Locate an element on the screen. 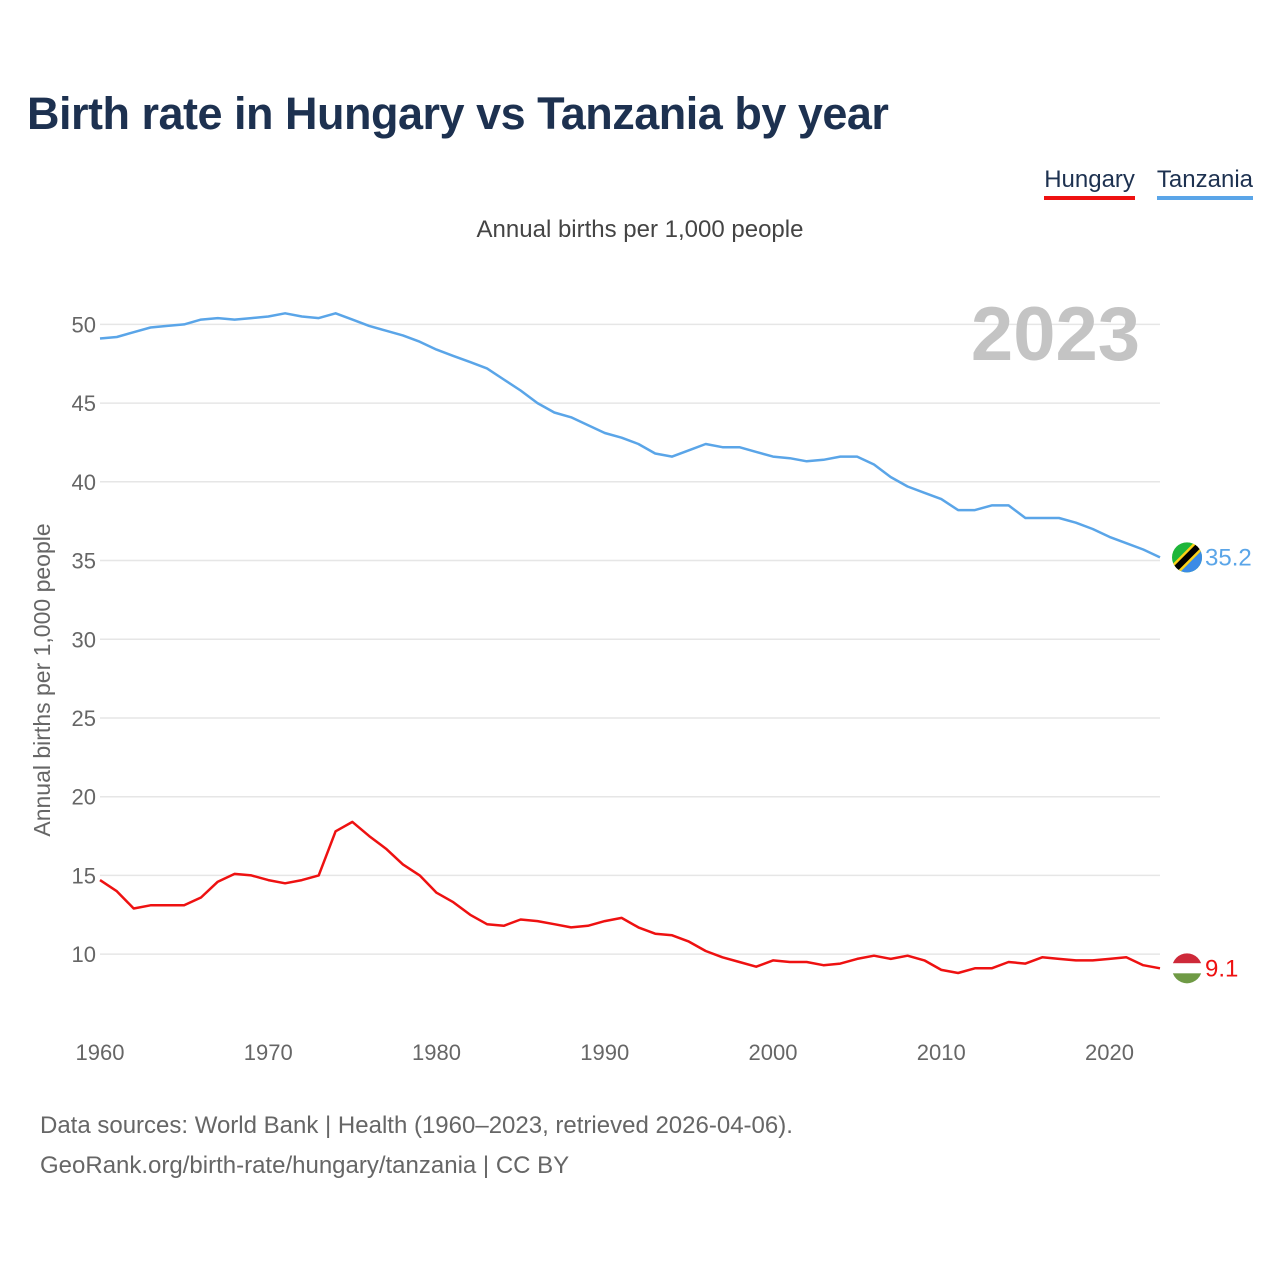  y-tick-label-25: 25 is located at coordinates (84, 718).